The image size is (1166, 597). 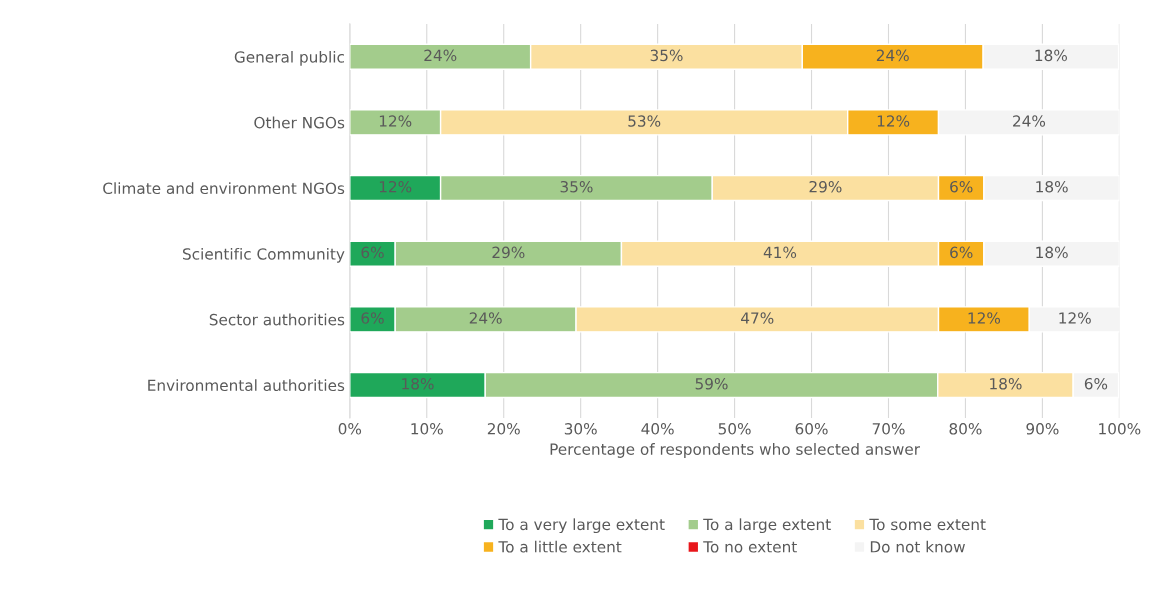 I want to click on x-axis-title: Percentage of respondents who selected answer, so click(x=735, y=450).